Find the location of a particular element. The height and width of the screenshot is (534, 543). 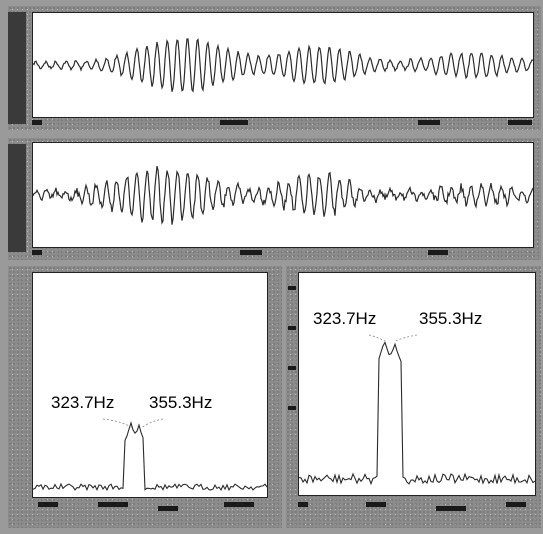

spectrum-left-trace is located at coordinates (150, 455).